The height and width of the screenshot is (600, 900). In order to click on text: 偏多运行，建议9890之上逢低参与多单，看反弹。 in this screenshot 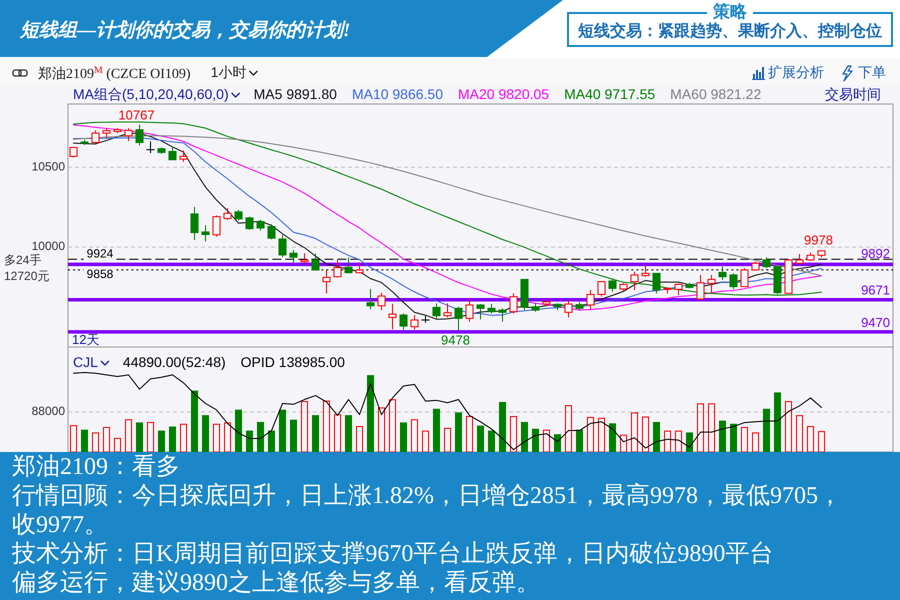, I will do `click(276, 583)`.